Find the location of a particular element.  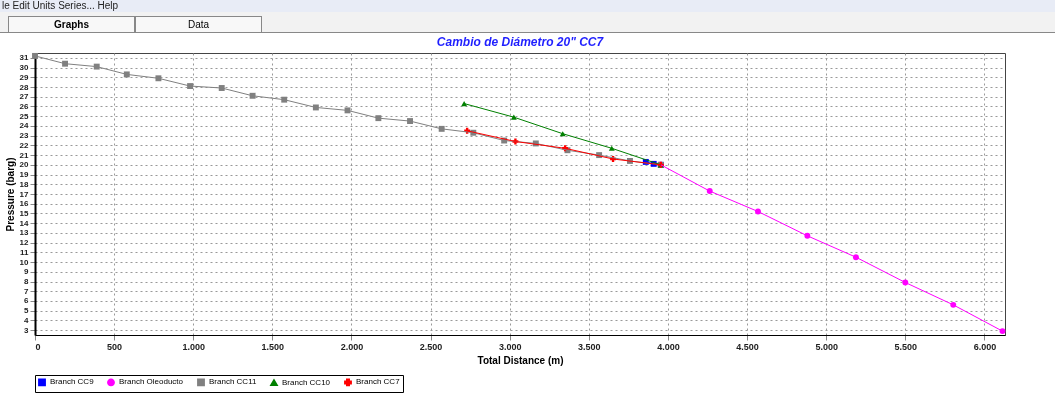

x-tick-label: 4.500 is located at coordinates (747, 346).